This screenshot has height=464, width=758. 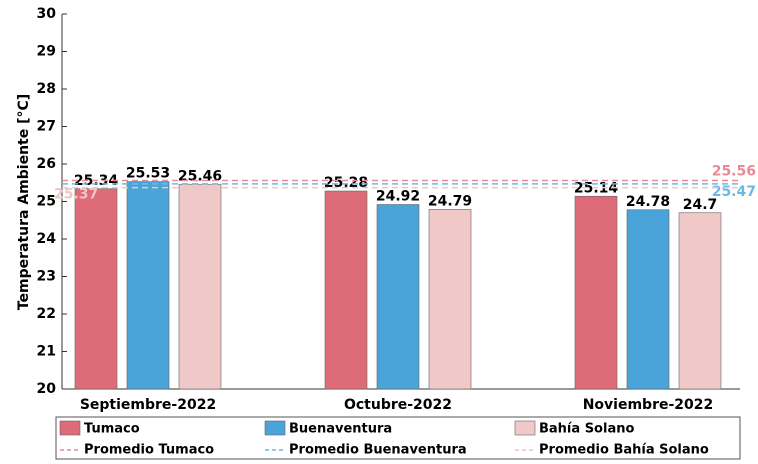 I want to click on value-label: 24.79, so click(x=450, y=201).